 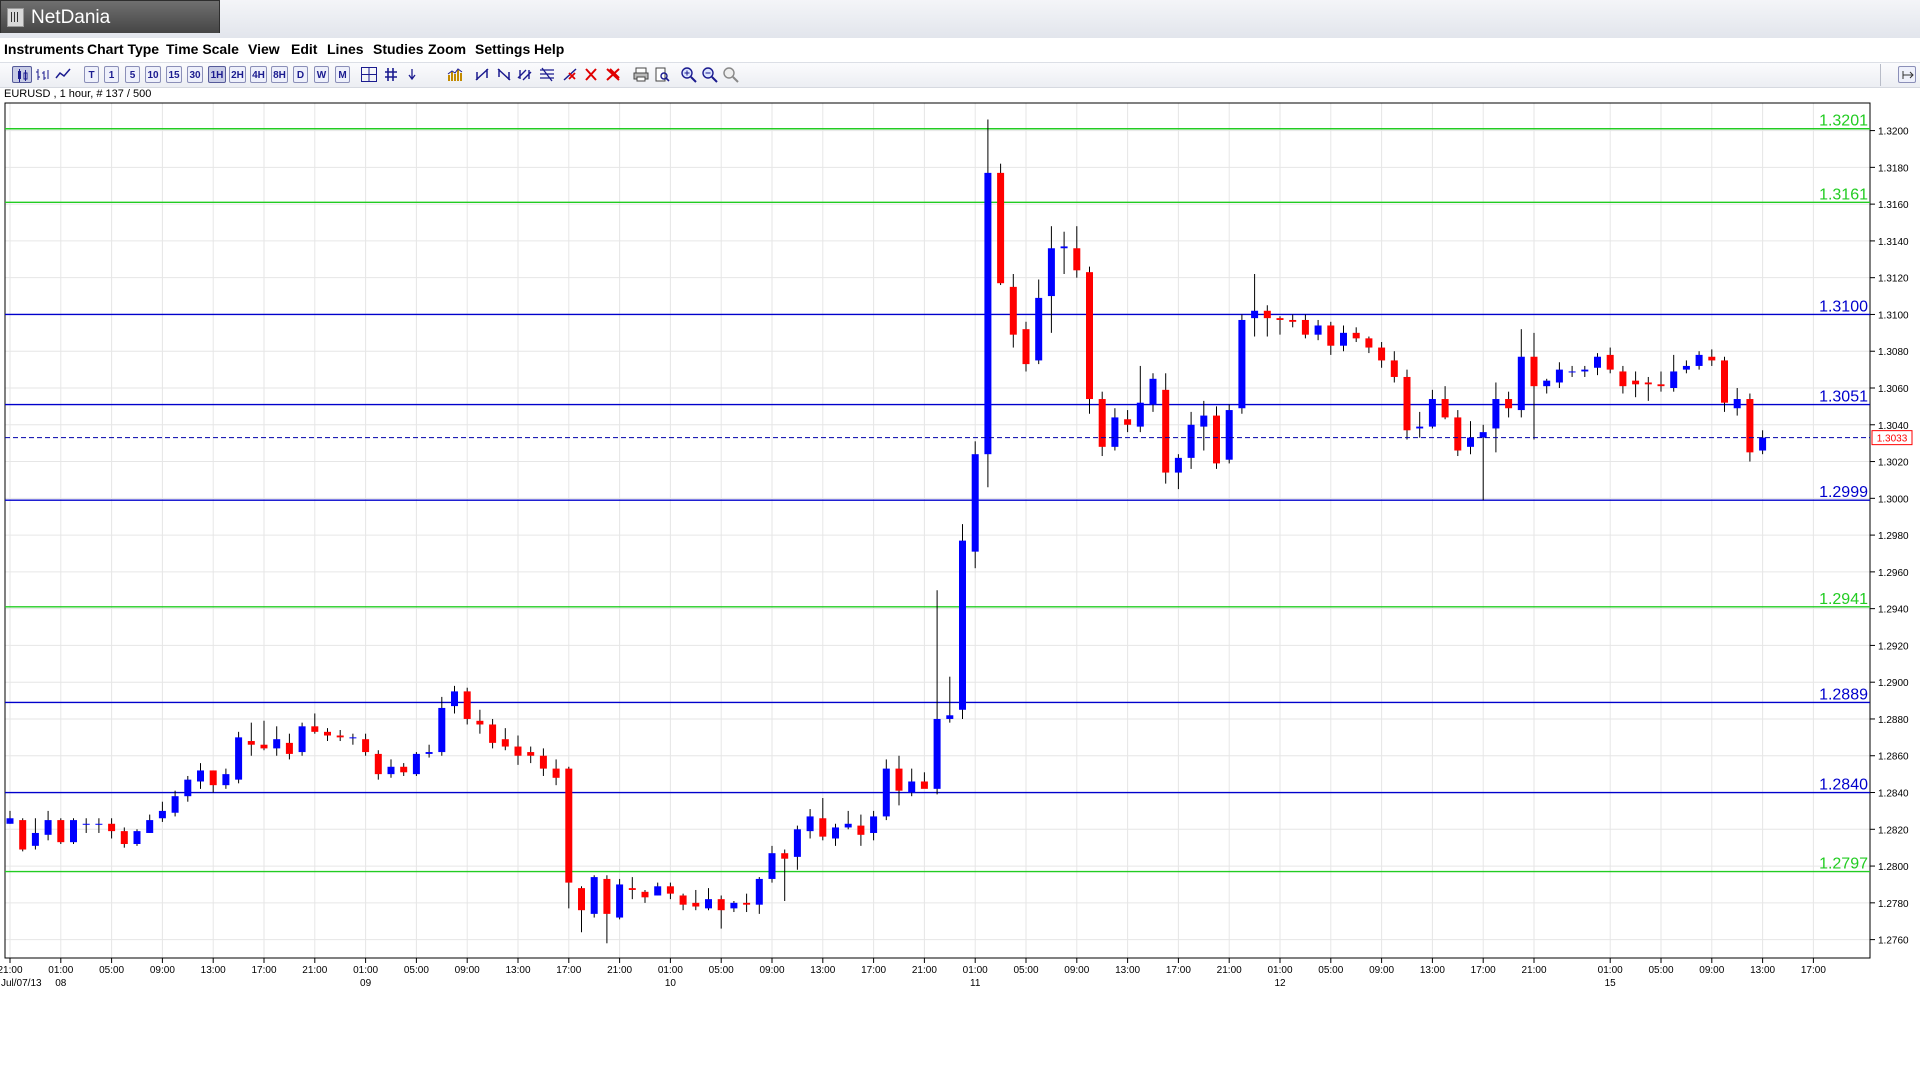 I want to click on current-price-group: 1.3033, so click(x=959, y=438).